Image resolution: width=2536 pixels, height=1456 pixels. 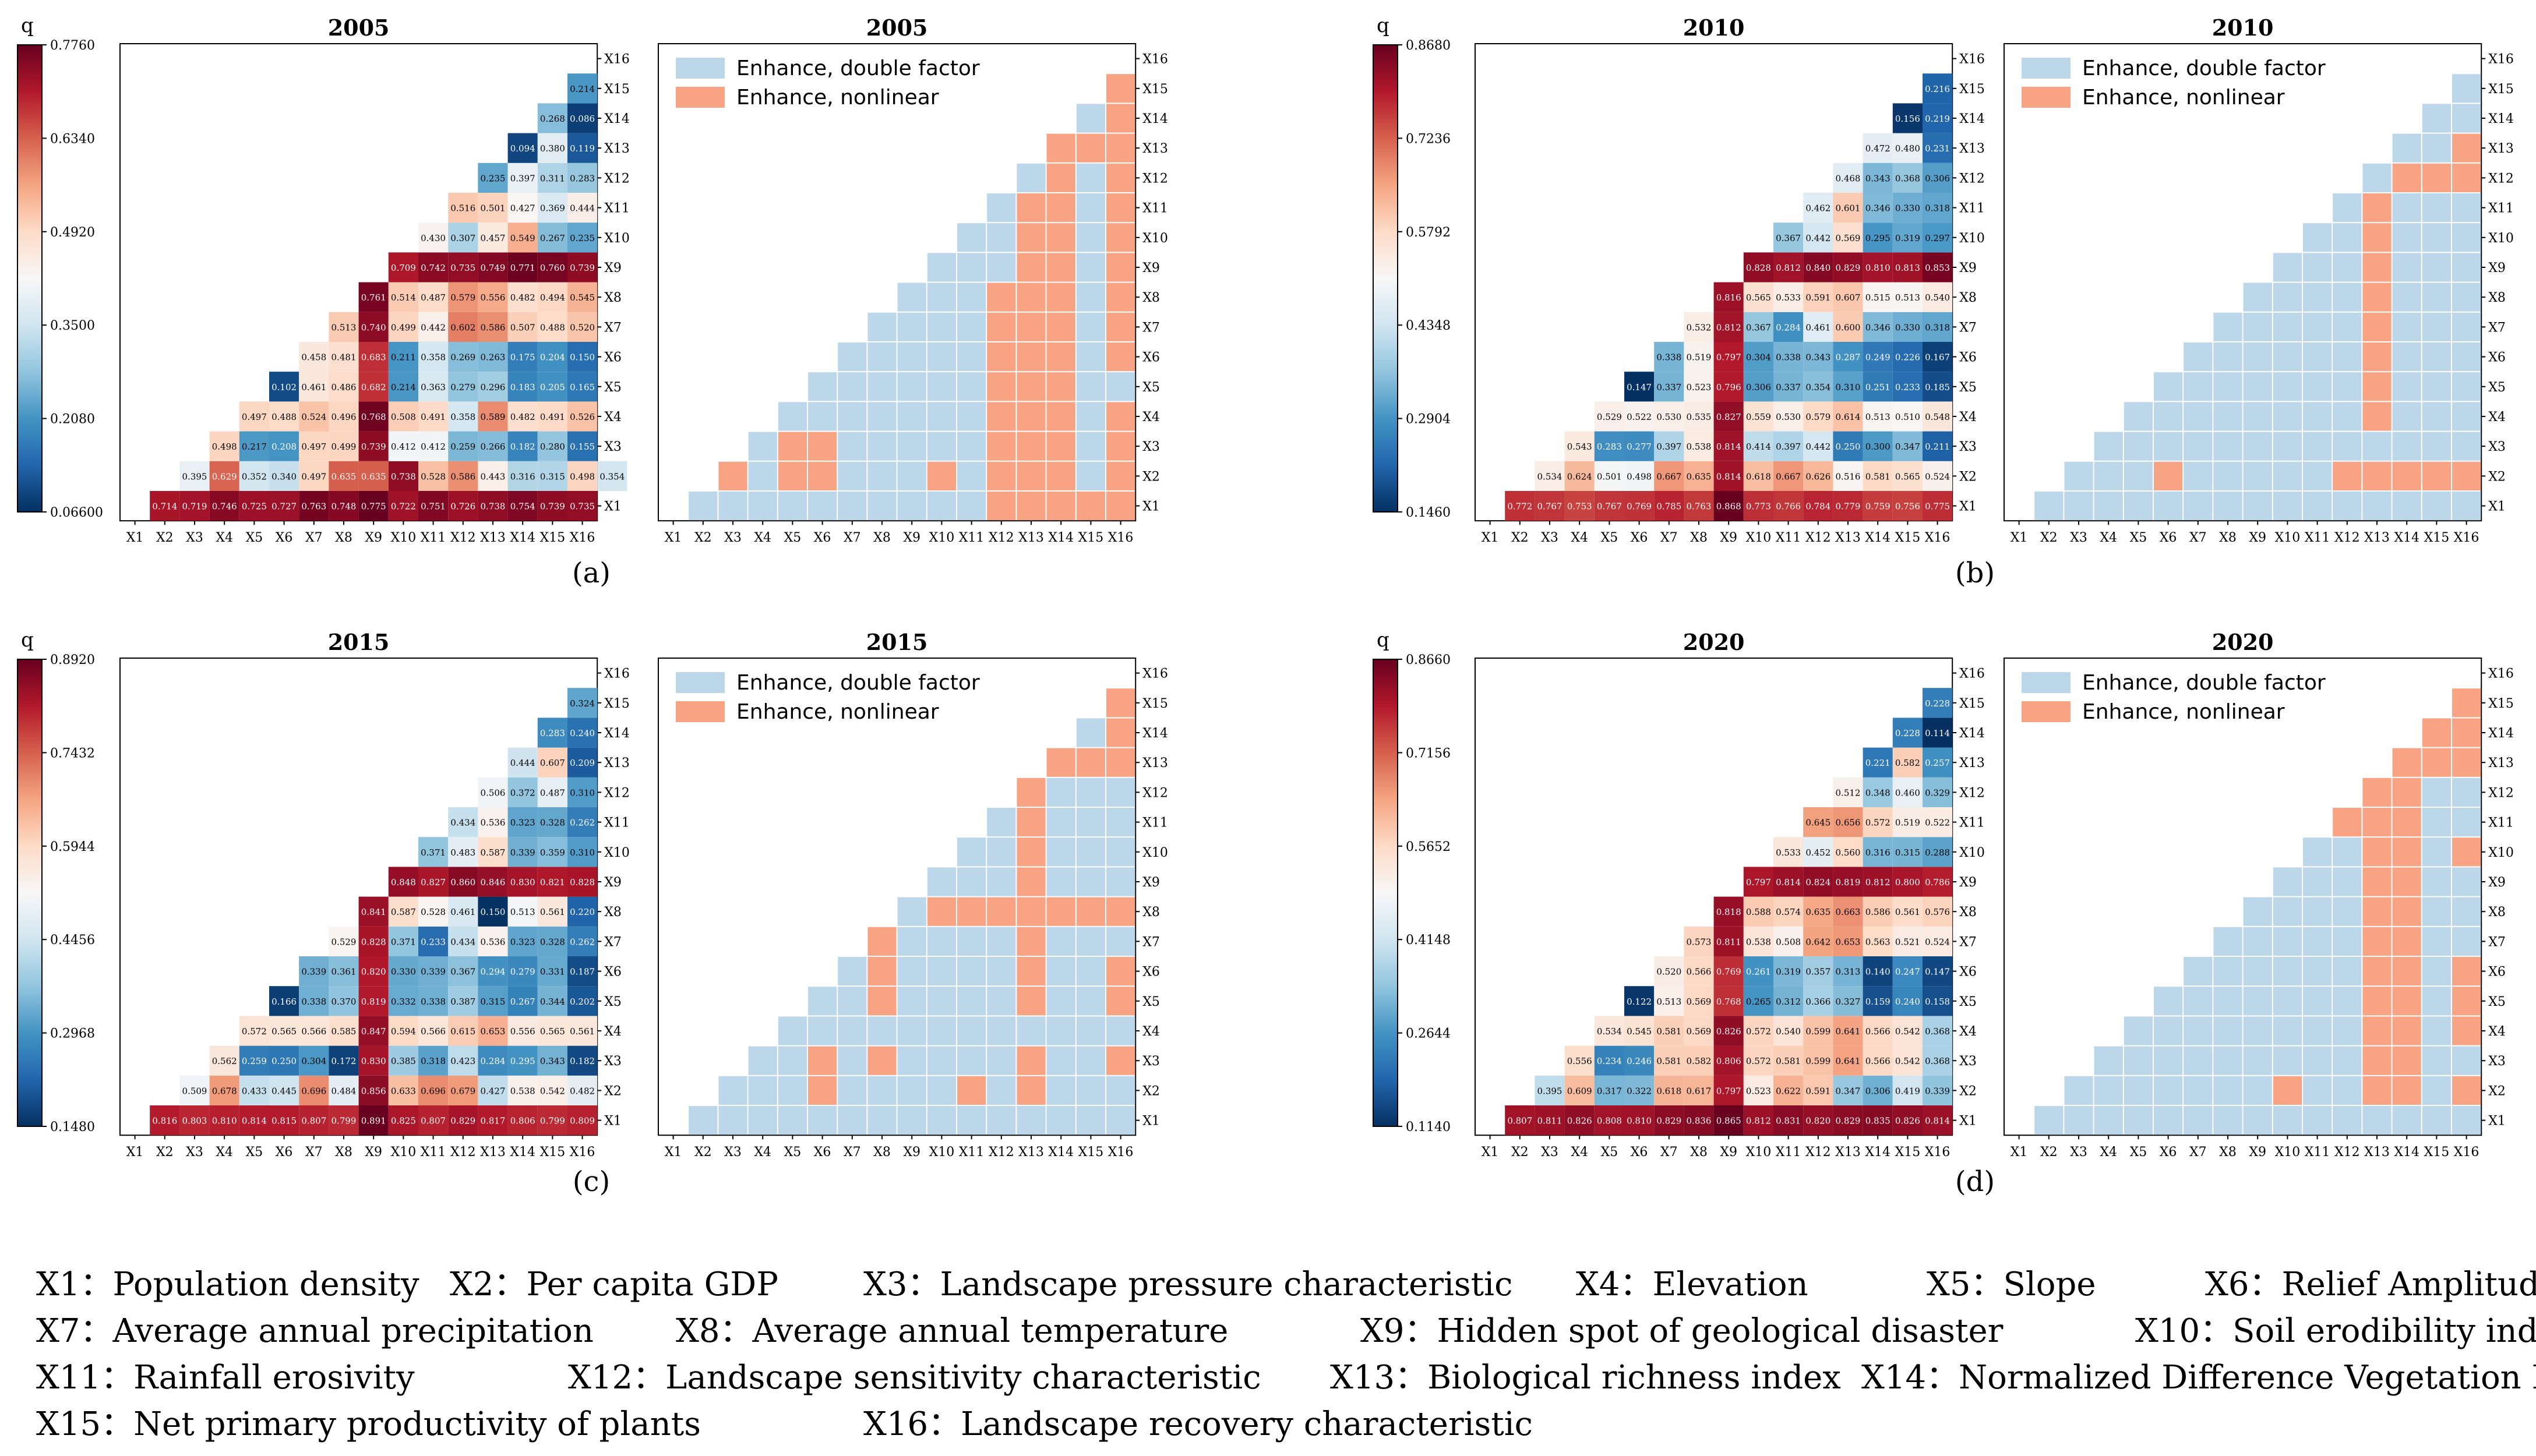 What do you see at coordinates (73, 45) in the screenshot?
I see `colorbar-tick-label: 0.7760` at bounding box center [73, 45].